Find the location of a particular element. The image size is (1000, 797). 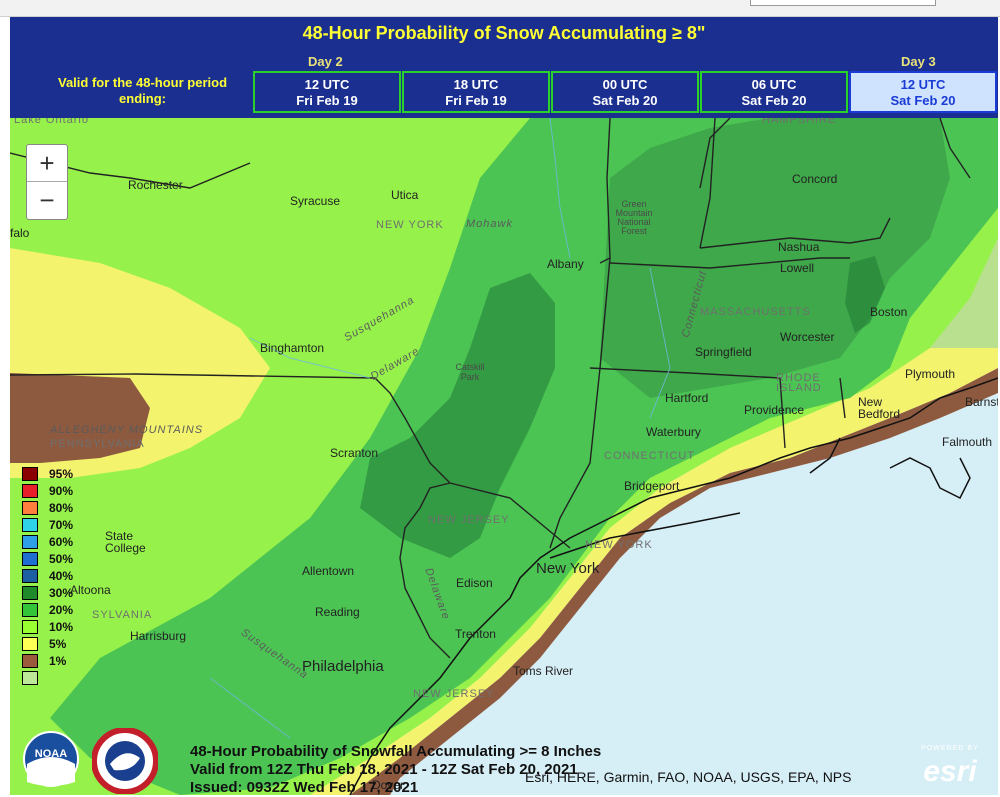

zoom-out-button: − is located at coordinates (47, 199).